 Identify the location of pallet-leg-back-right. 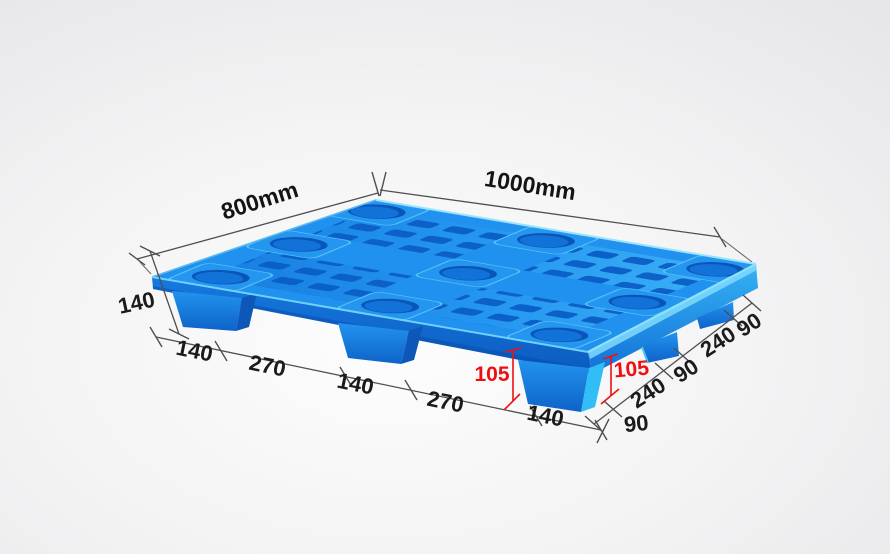
(715, 315).